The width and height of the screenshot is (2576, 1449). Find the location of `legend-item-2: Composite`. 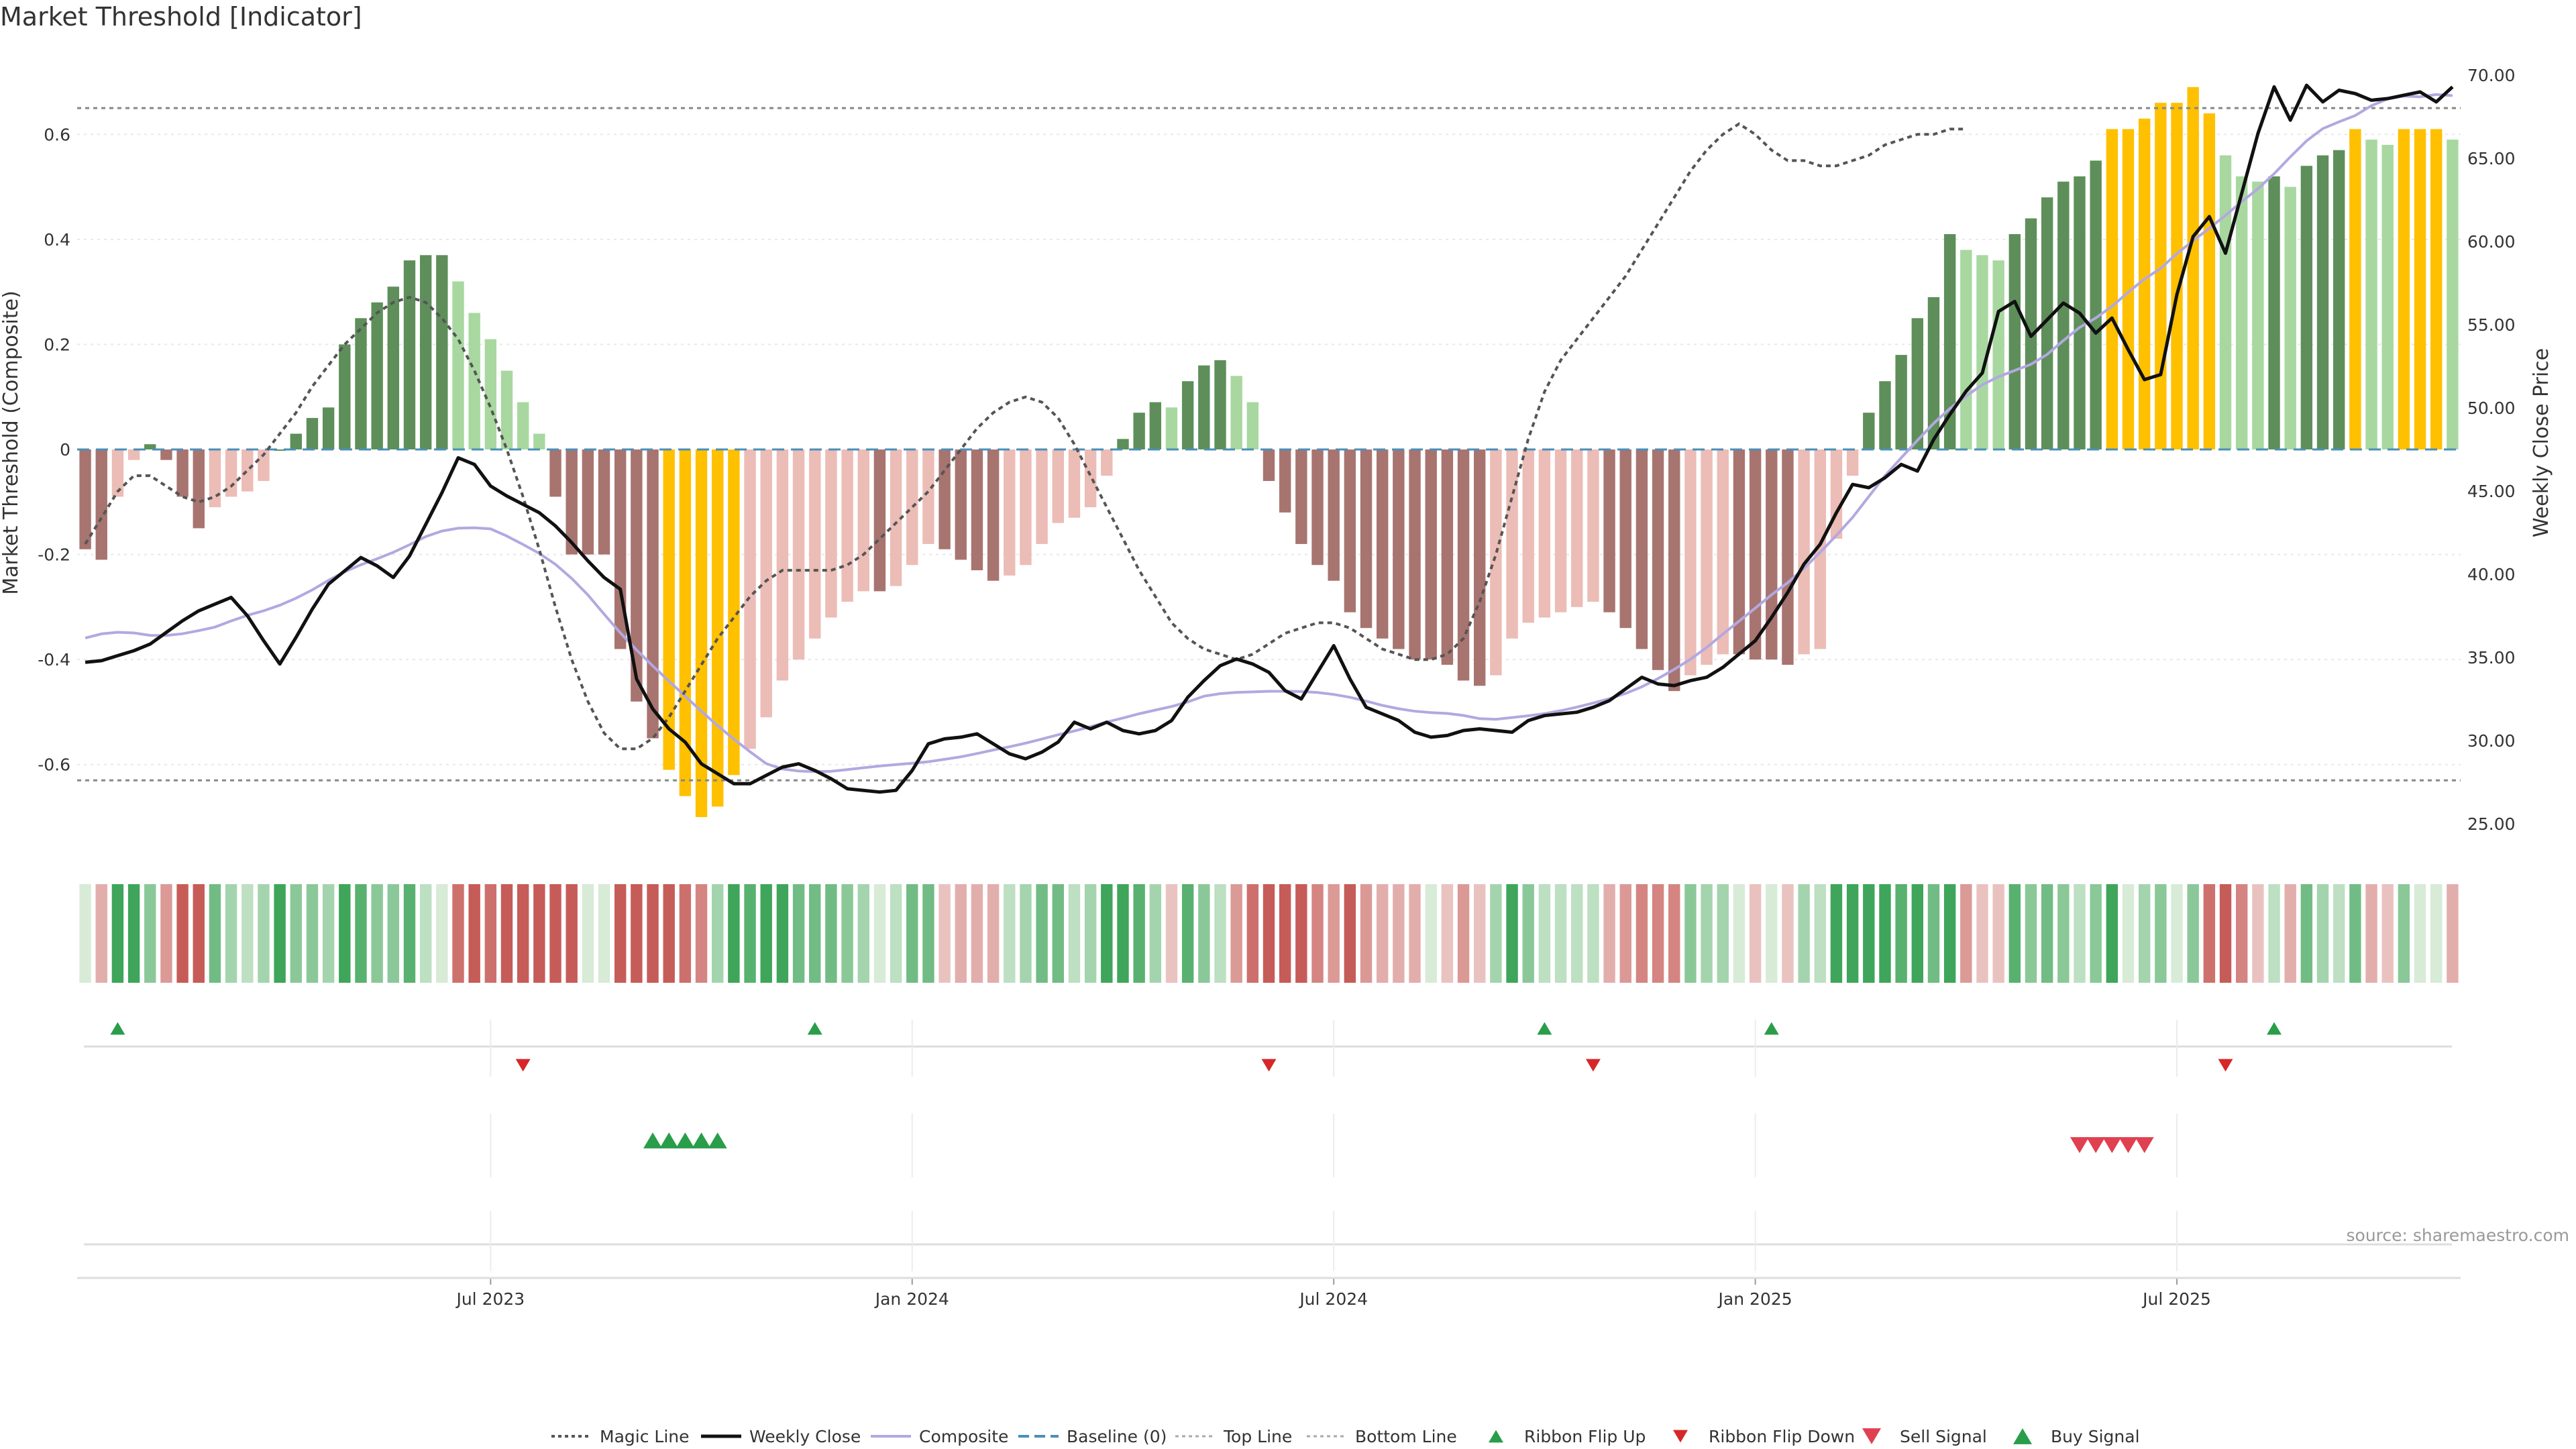

legend-item-2: Composite is located at coordinates (939, 1436).